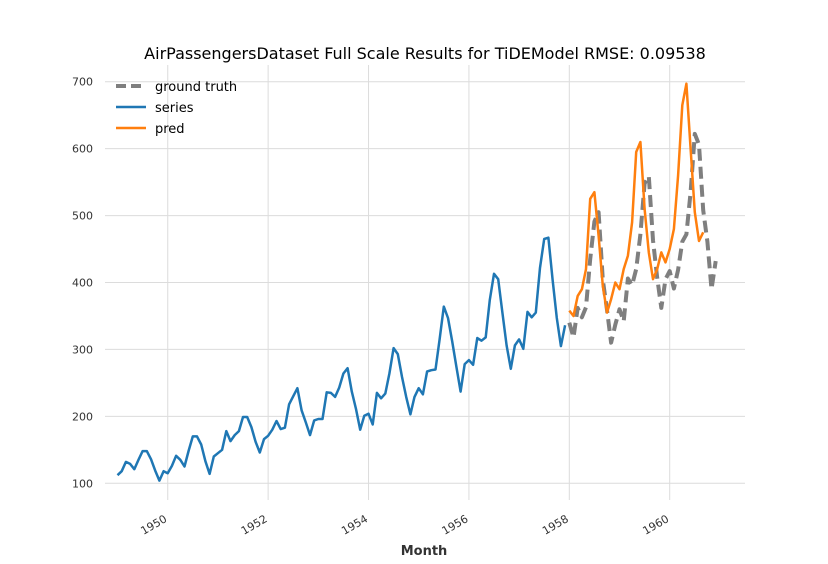  Describe the element at coordinates (655, 524) in the screenshot. I see `x-tick-label: 1960` at that location.